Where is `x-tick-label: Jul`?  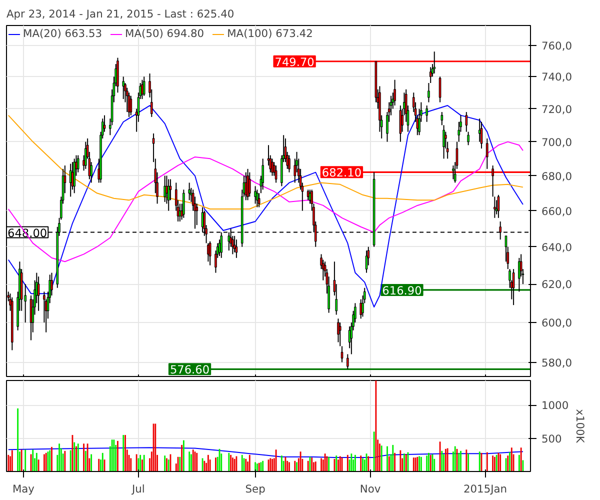 x-tick-label: Jul is located at coordinates (138, 489).